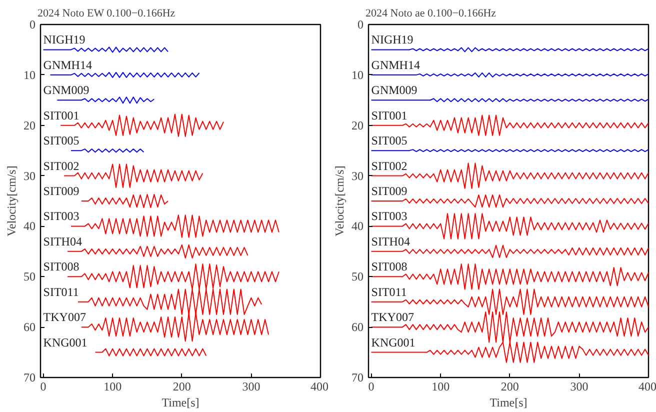  What do you see at coordinates (431, 14) in the screenshot?
I see `chart-title: 2024 Noto ae 0.100−0.166Hz` at bounding box center [431, 14].